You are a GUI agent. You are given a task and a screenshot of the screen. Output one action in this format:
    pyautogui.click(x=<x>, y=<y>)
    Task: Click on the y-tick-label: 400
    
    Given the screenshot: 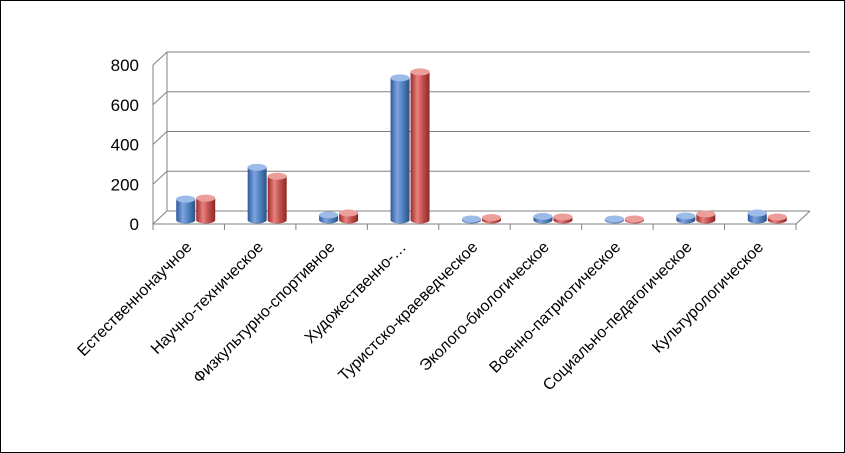 What is the action you would take?
    pyautogui.click(x=125, y=145)
    